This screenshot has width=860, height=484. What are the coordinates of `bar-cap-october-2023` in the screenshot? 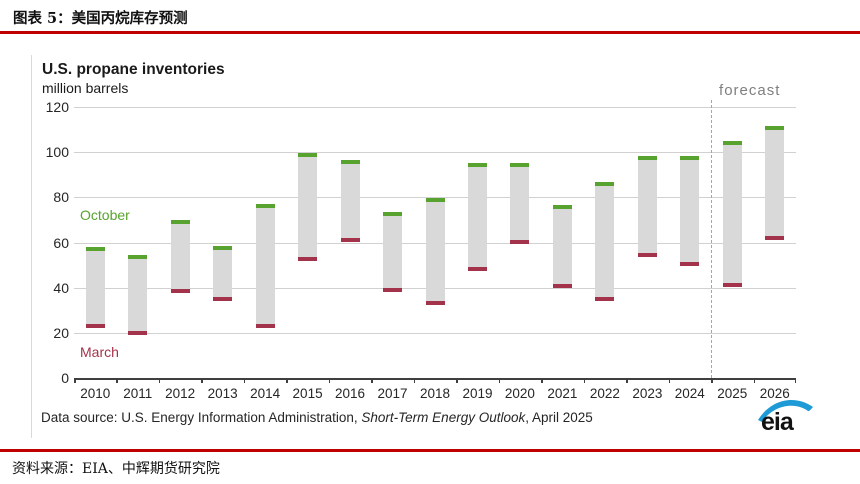 It's located at (647, 157).